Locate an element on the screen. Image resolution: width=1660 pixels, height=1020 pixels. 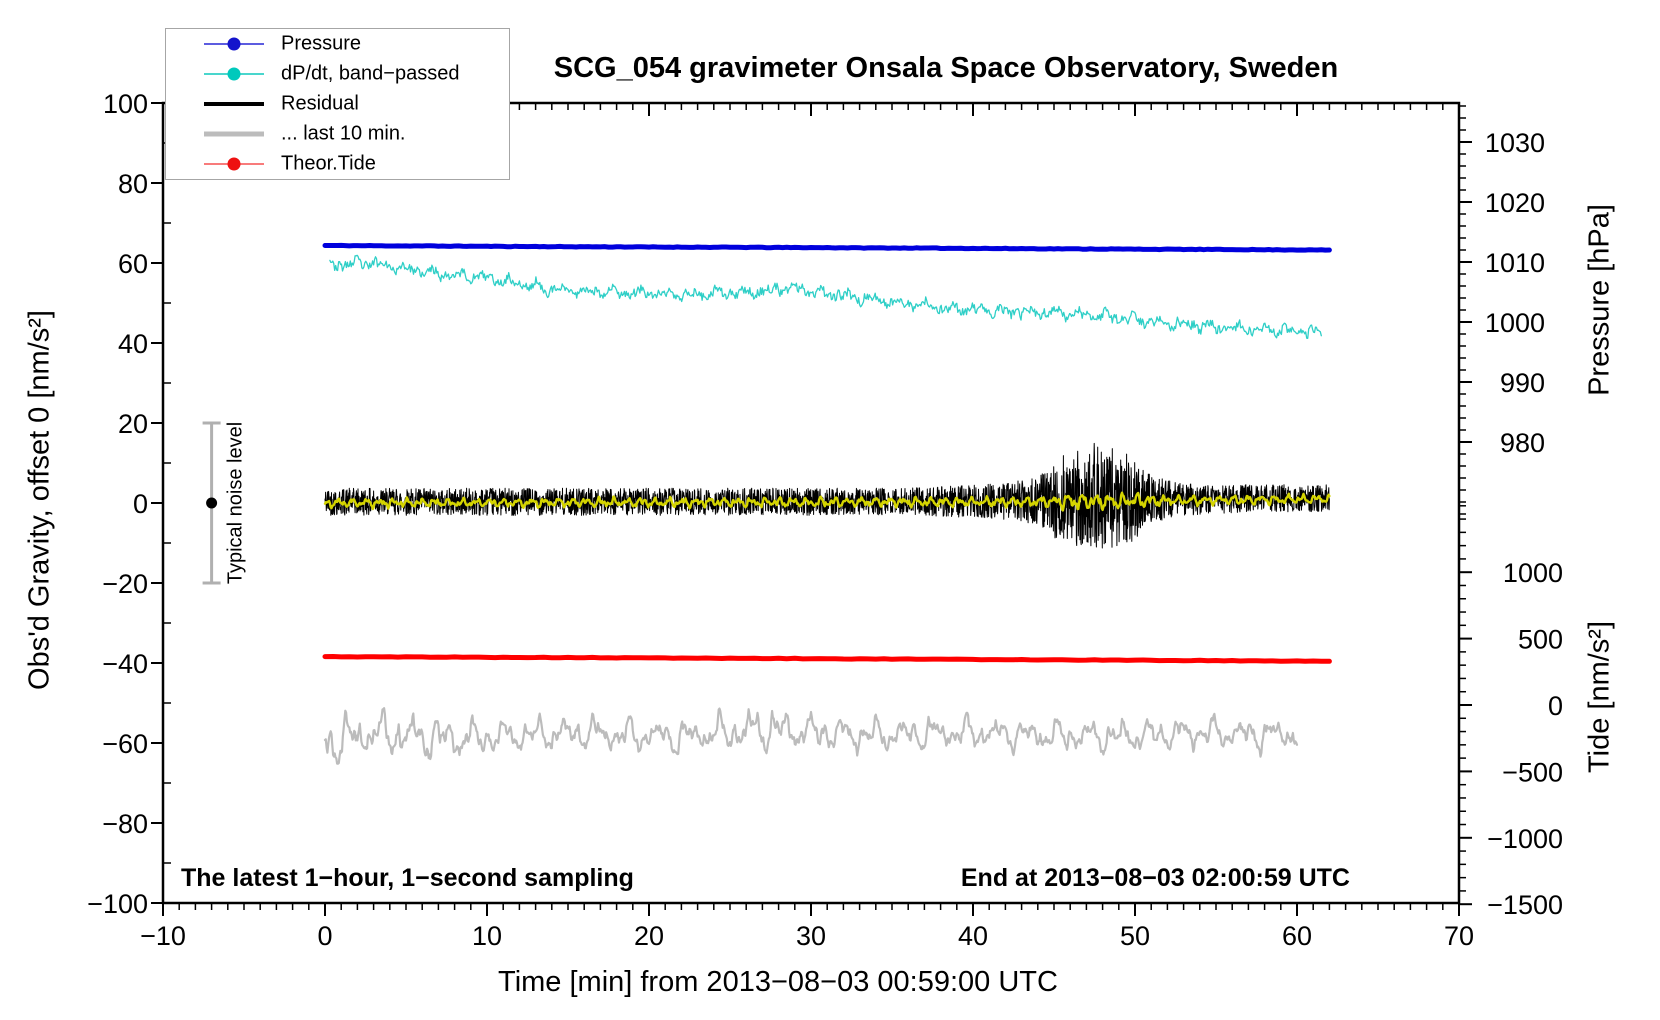
pressure-tick-label: 1000 is located at coordinates (1515, 323).